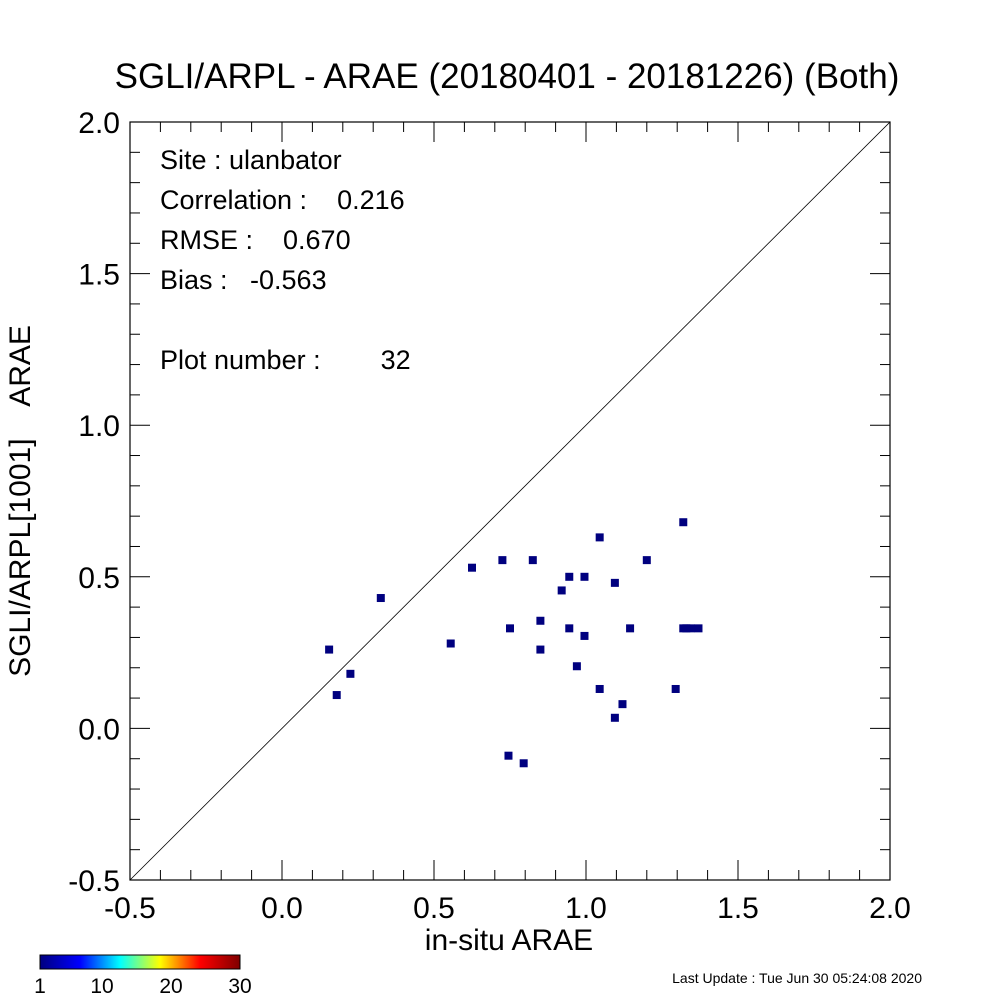  What do you see at coordinates (99, 123) in the screenshot?
I see `y-tick-label: 2.0` at bounding box center [99, 123].